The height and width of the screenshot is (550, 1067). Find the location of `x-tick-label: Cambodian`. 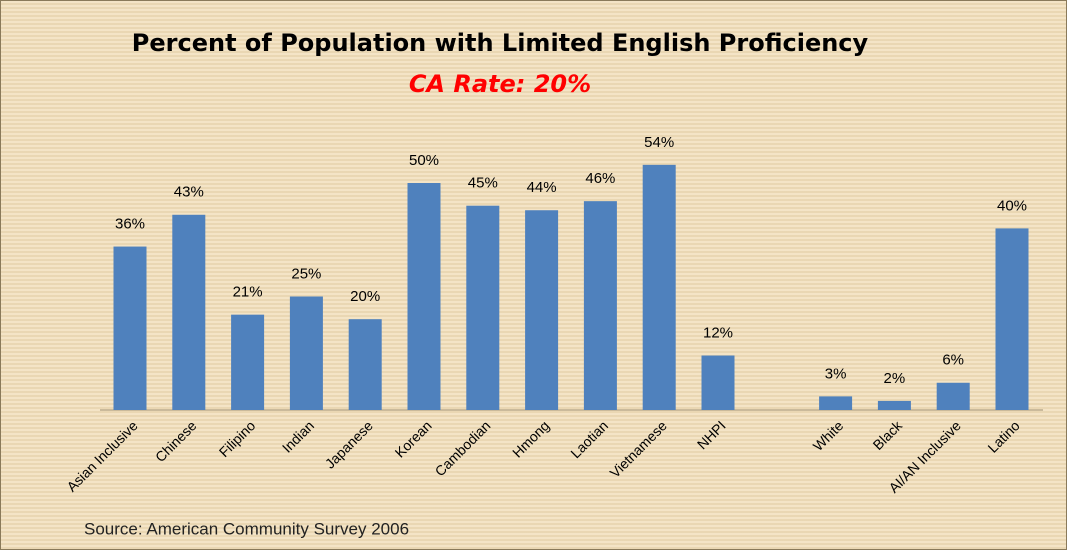

x-tick-label: Cambodian is located at coordinates (463, 448).